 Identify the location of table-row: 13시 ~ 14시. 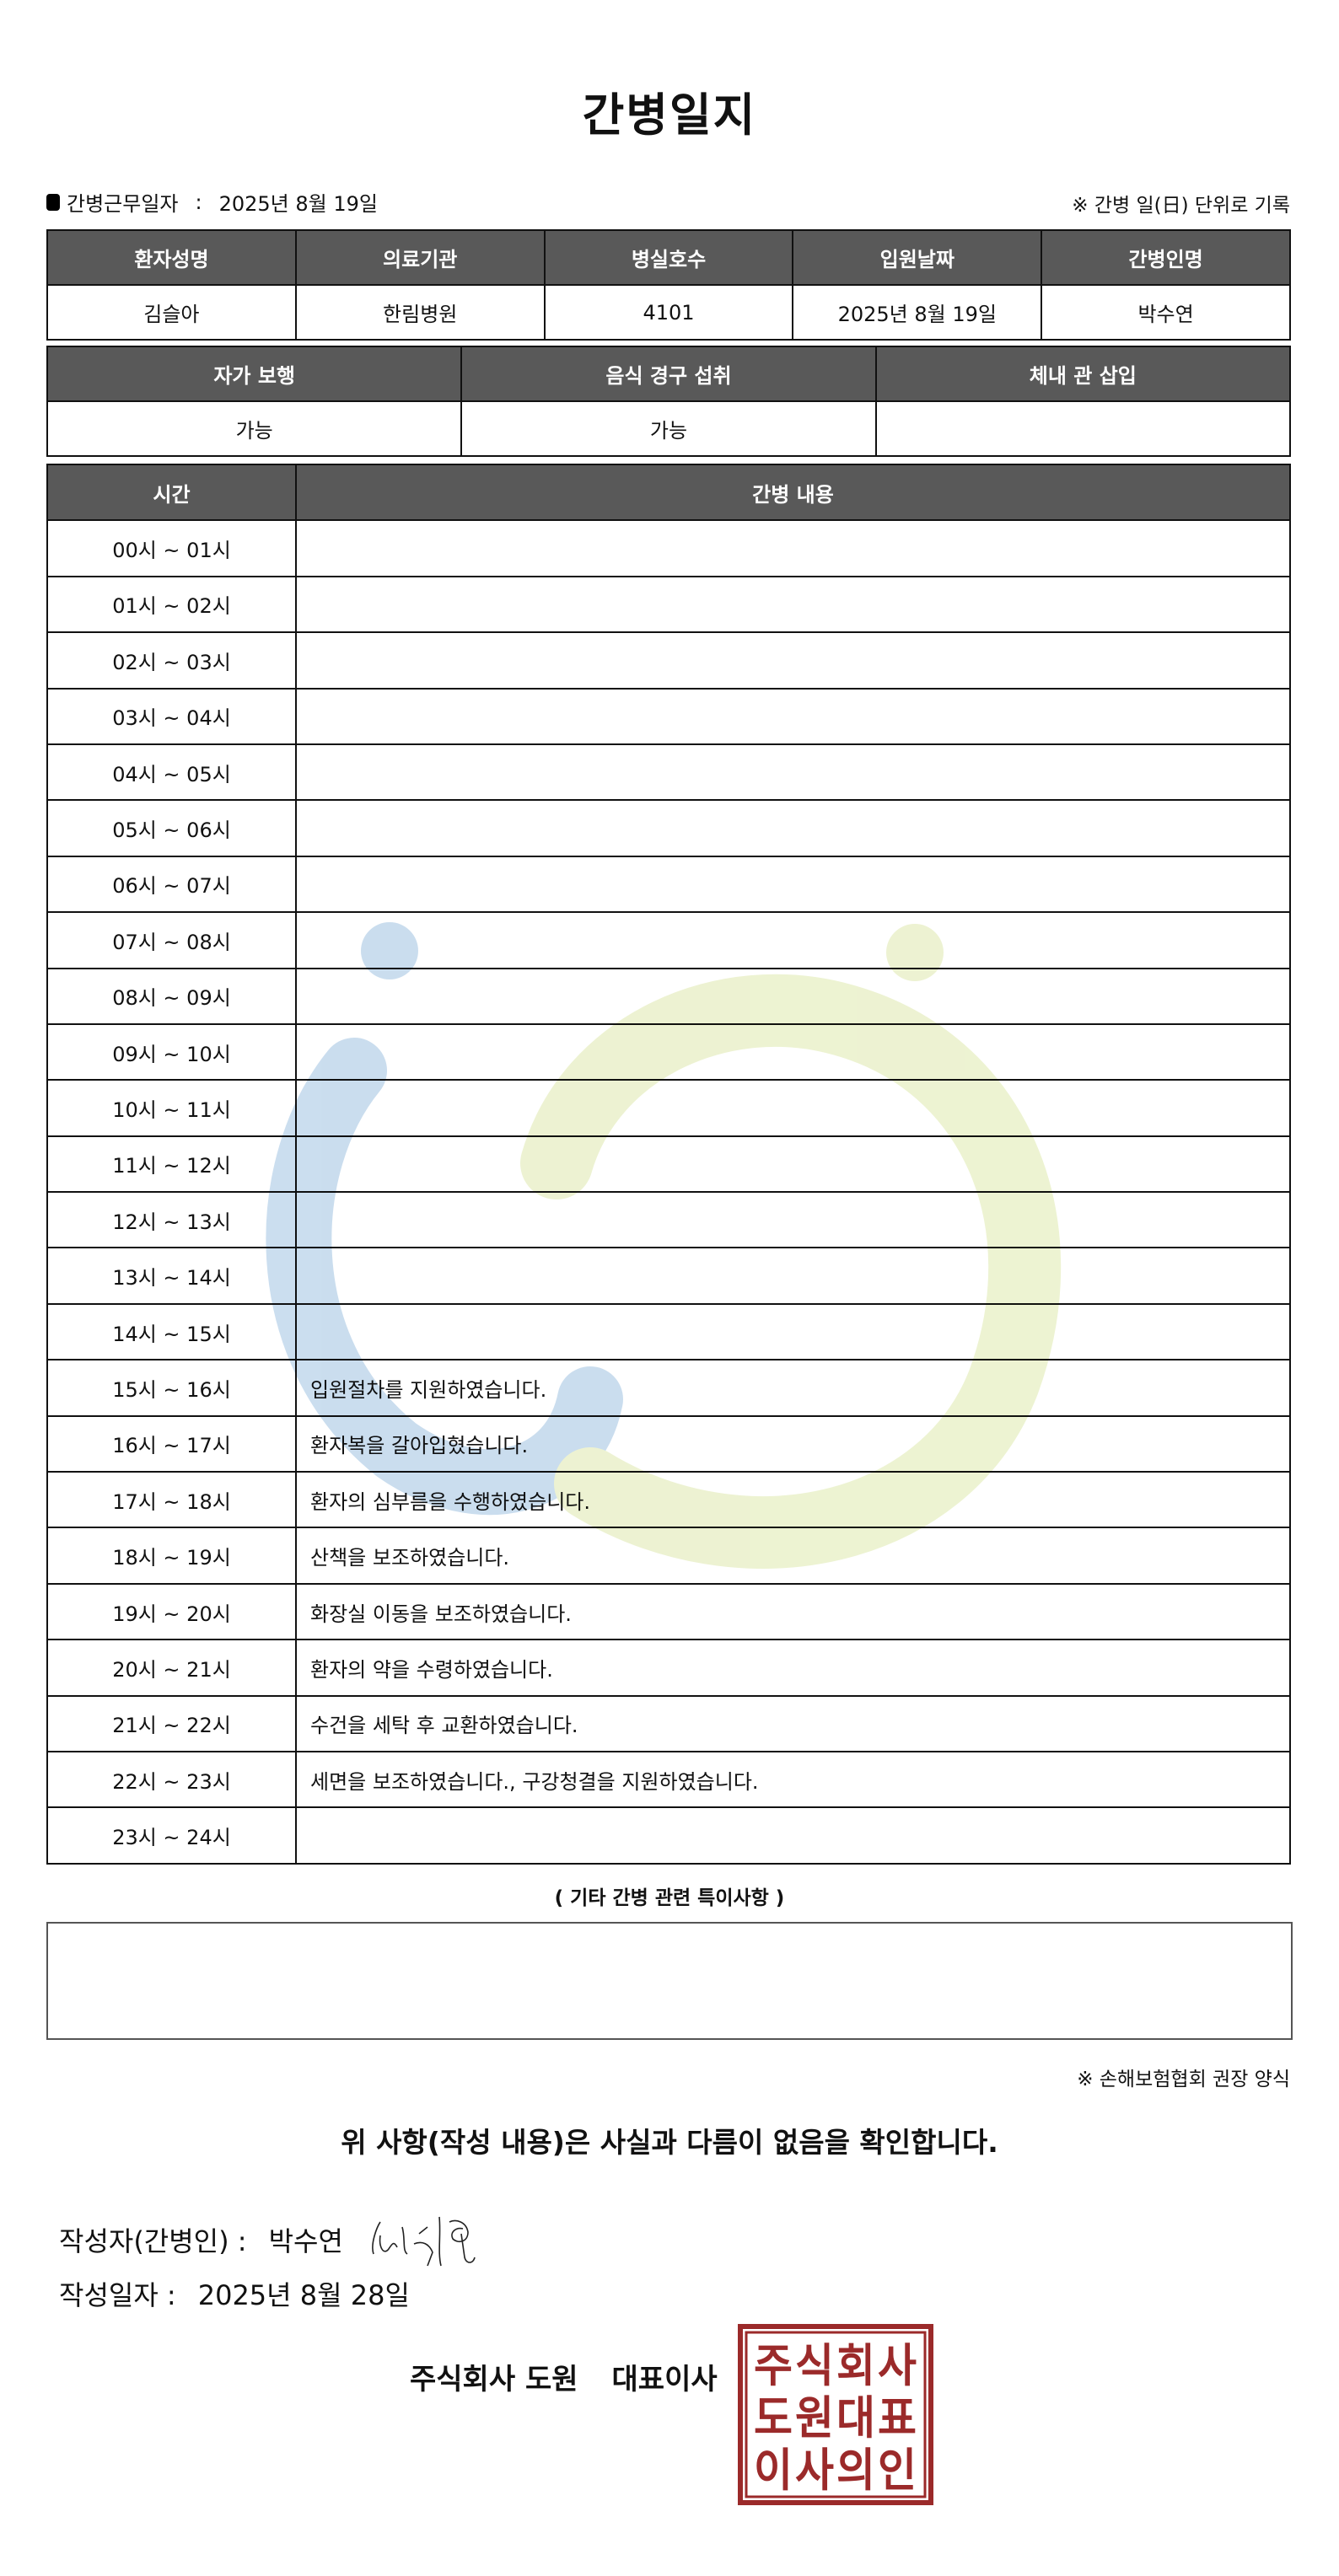
(668, 1276).